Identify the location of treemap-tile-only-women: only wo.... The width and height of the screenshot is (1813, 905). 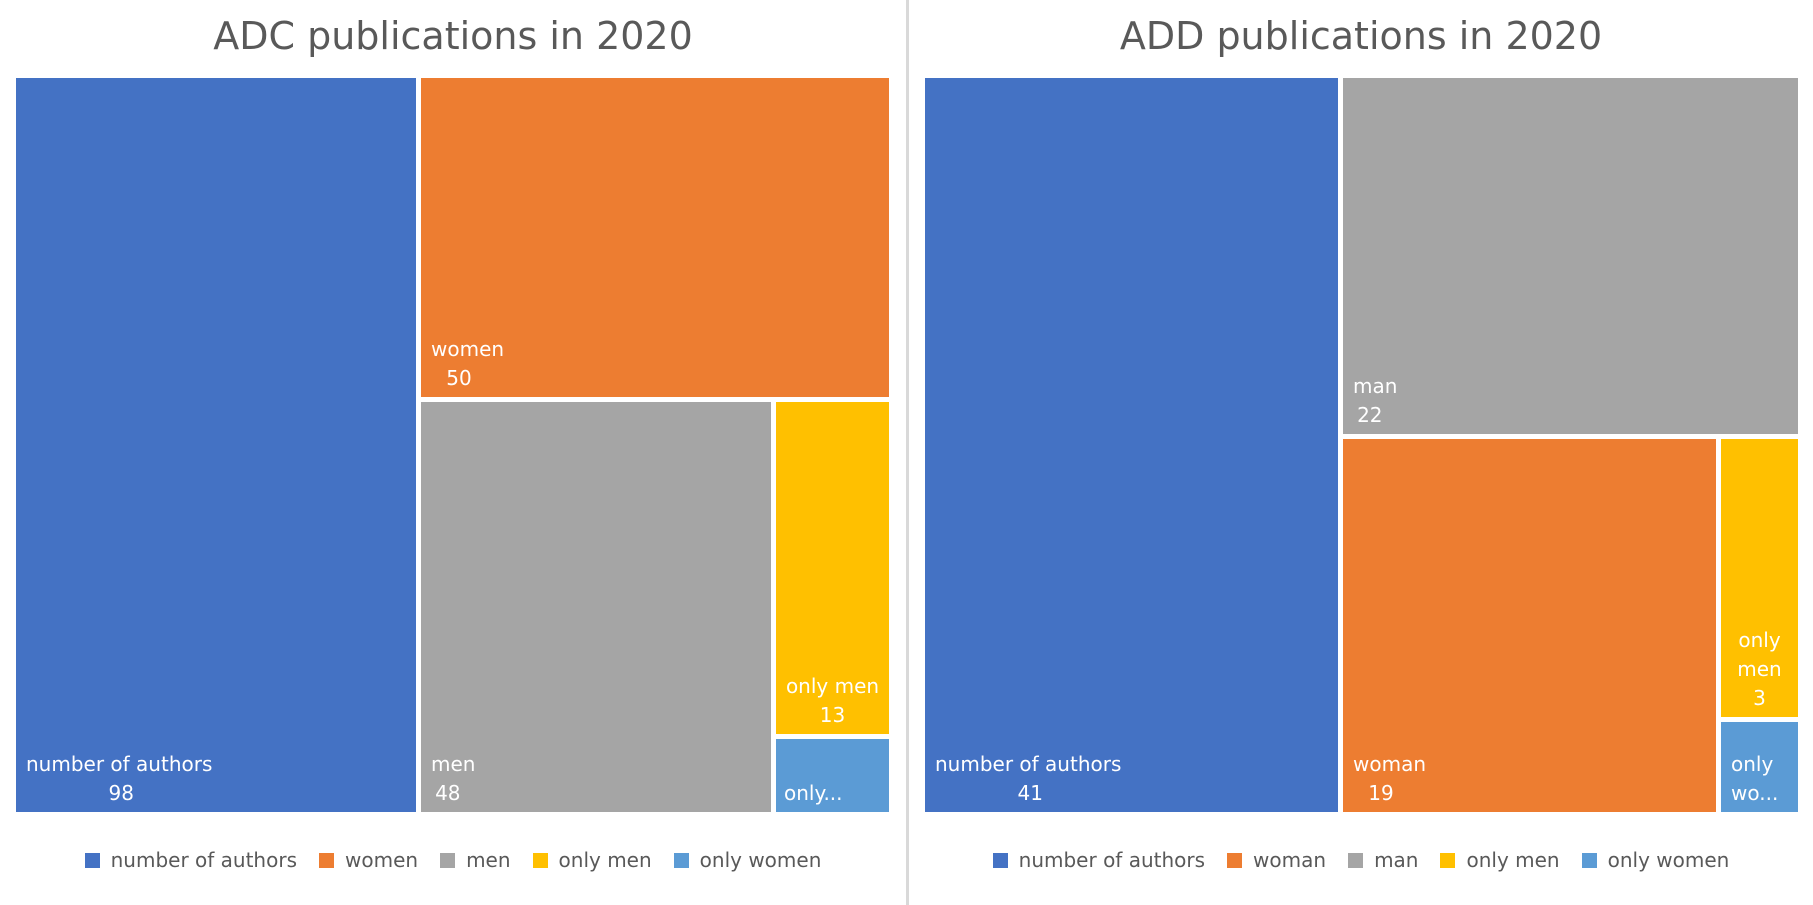
(1759, 767).